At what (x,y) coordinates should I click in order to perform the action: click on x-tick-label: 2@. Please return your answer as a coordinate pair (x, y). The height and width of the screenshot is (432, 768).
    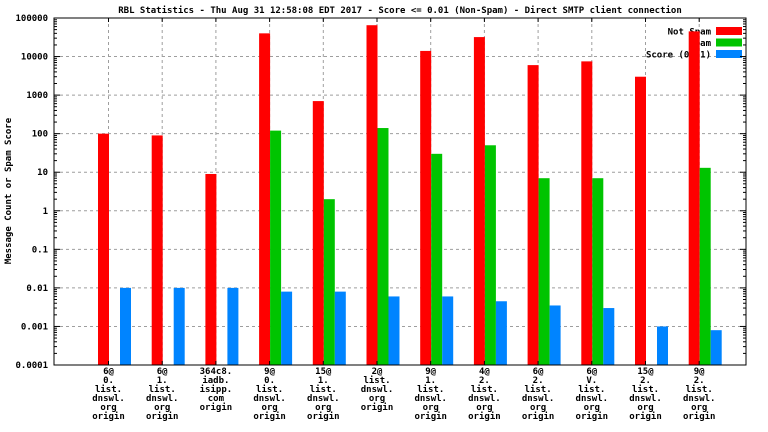
    Looking at the image, I should click on (377, 372).